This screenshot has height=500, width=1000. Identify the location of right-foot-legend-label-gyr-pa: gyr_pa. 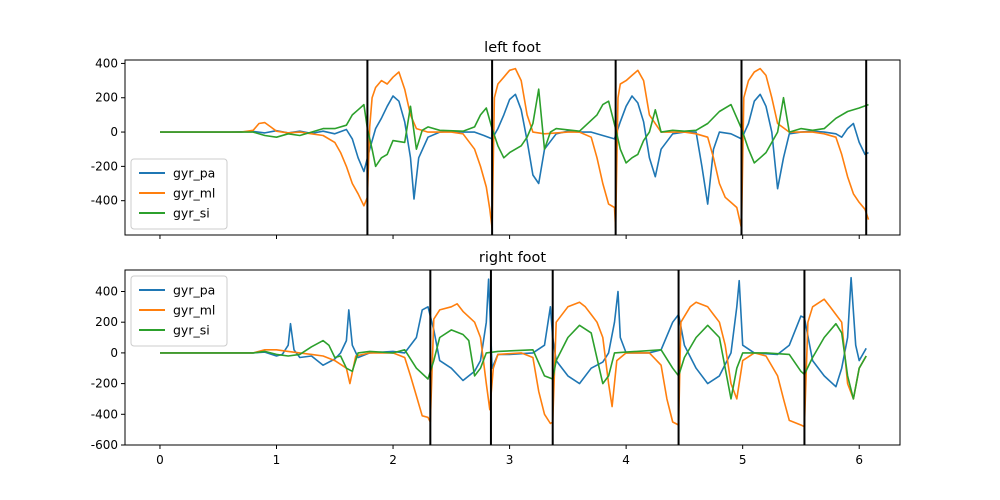
(194, 290).